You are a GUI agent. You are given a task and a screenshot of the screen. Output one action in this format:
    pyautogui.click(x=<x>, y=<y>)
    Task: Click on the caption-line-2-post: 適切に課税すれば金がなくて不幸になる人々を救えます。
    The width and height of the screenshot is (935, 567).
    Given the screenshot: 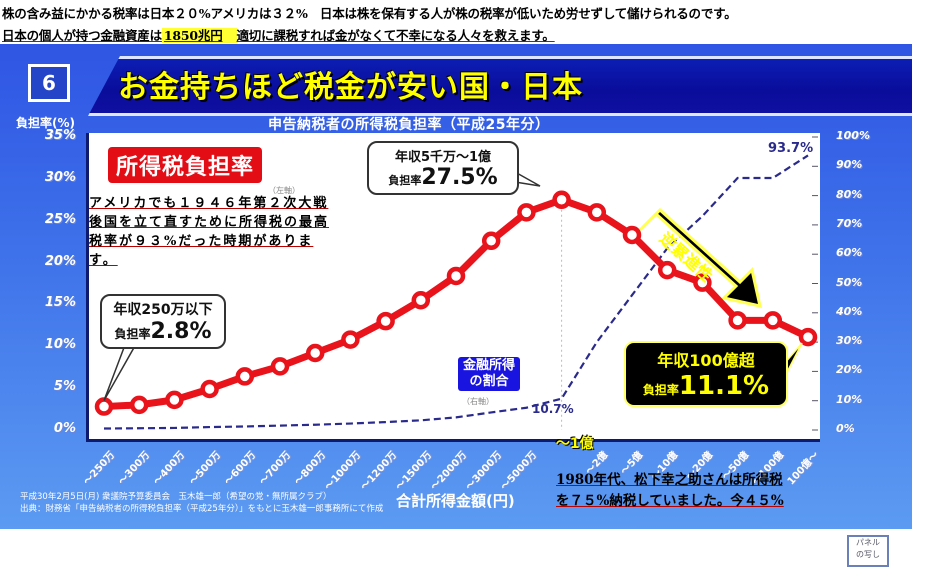 What is the action you would take?
    pyautogui.click(x=395, y=35)
    